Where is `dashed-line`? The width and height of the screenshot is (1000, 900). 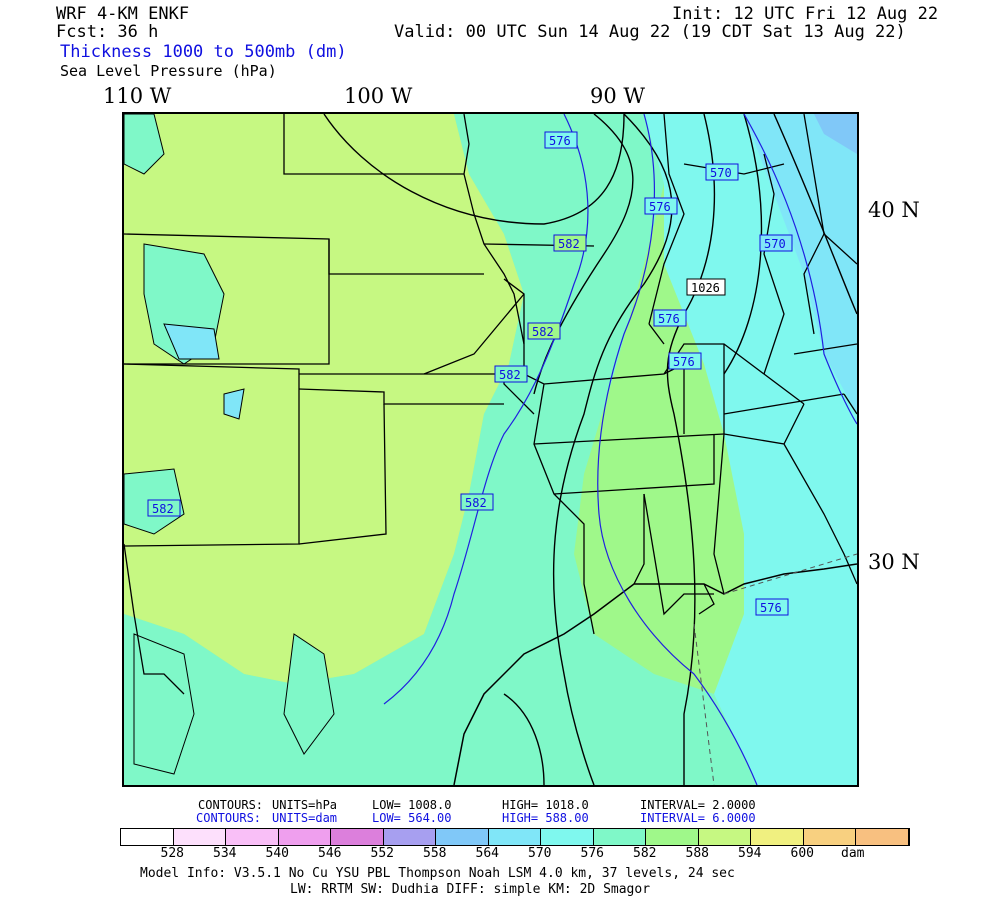
dashed-line is located at coordinates (704, 704).